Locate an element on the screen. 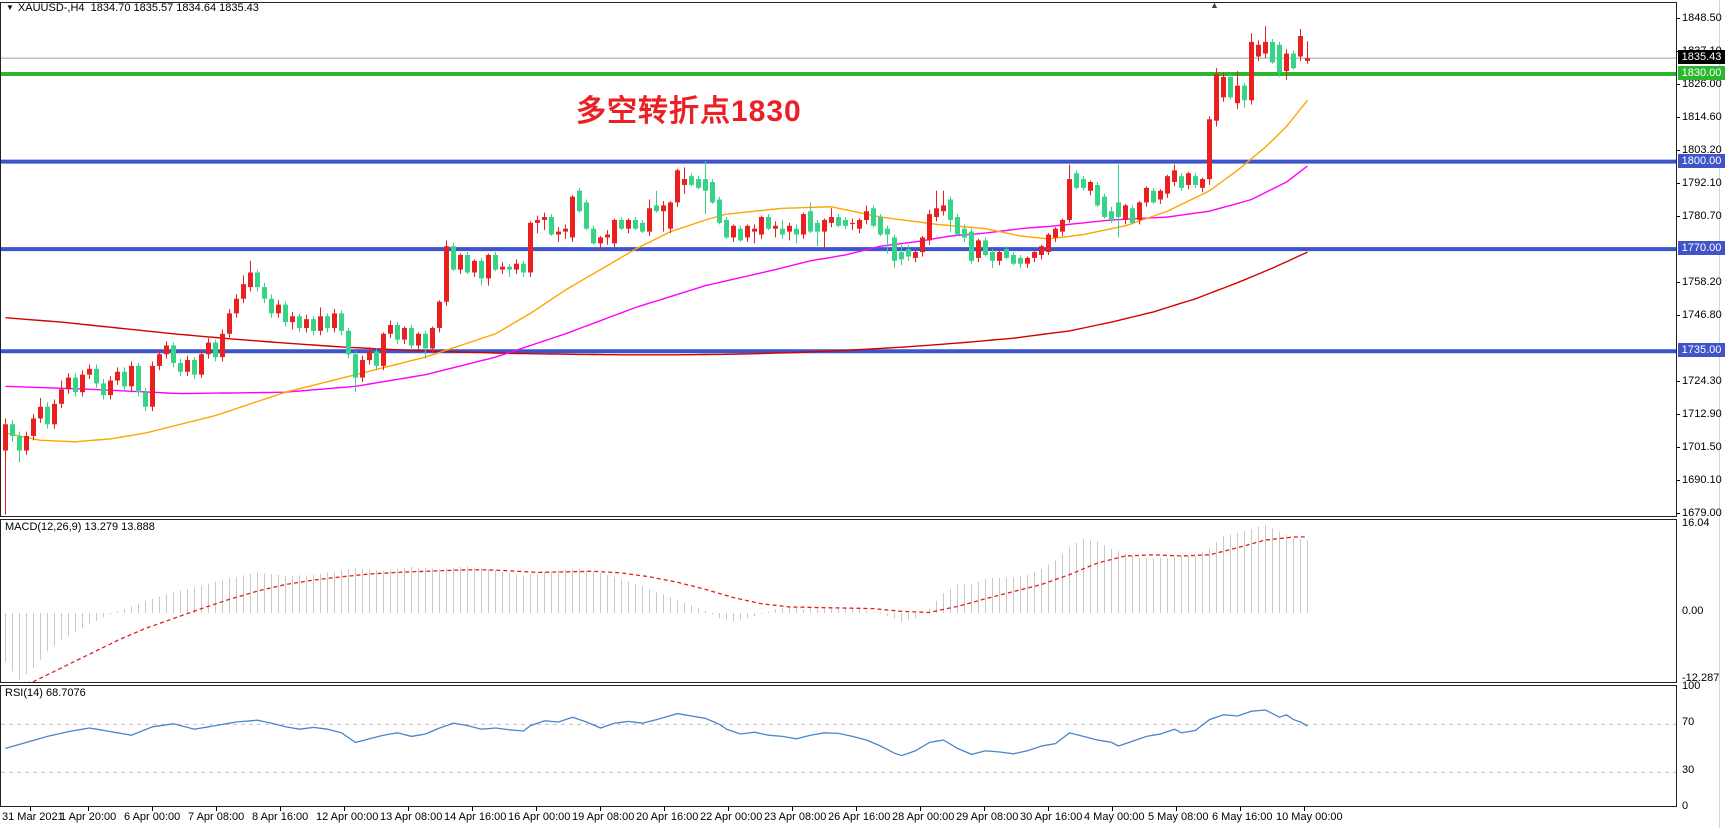 Image resolution: width=1727 pixels, height=828 pixels. price-level-badge: 1800.00 is located at coordinates (1701, 160).